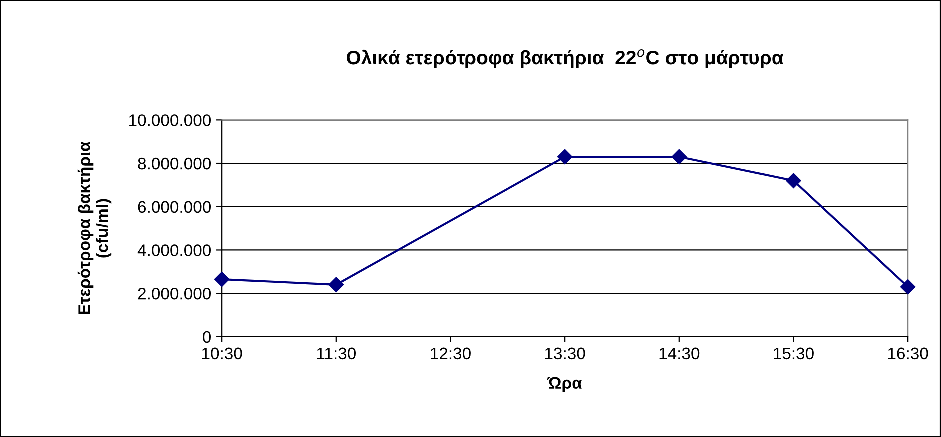  Describe the element at coordinates (175, 250) in the screenshot. I see `y-tick-label: 4.000.000` at that location.